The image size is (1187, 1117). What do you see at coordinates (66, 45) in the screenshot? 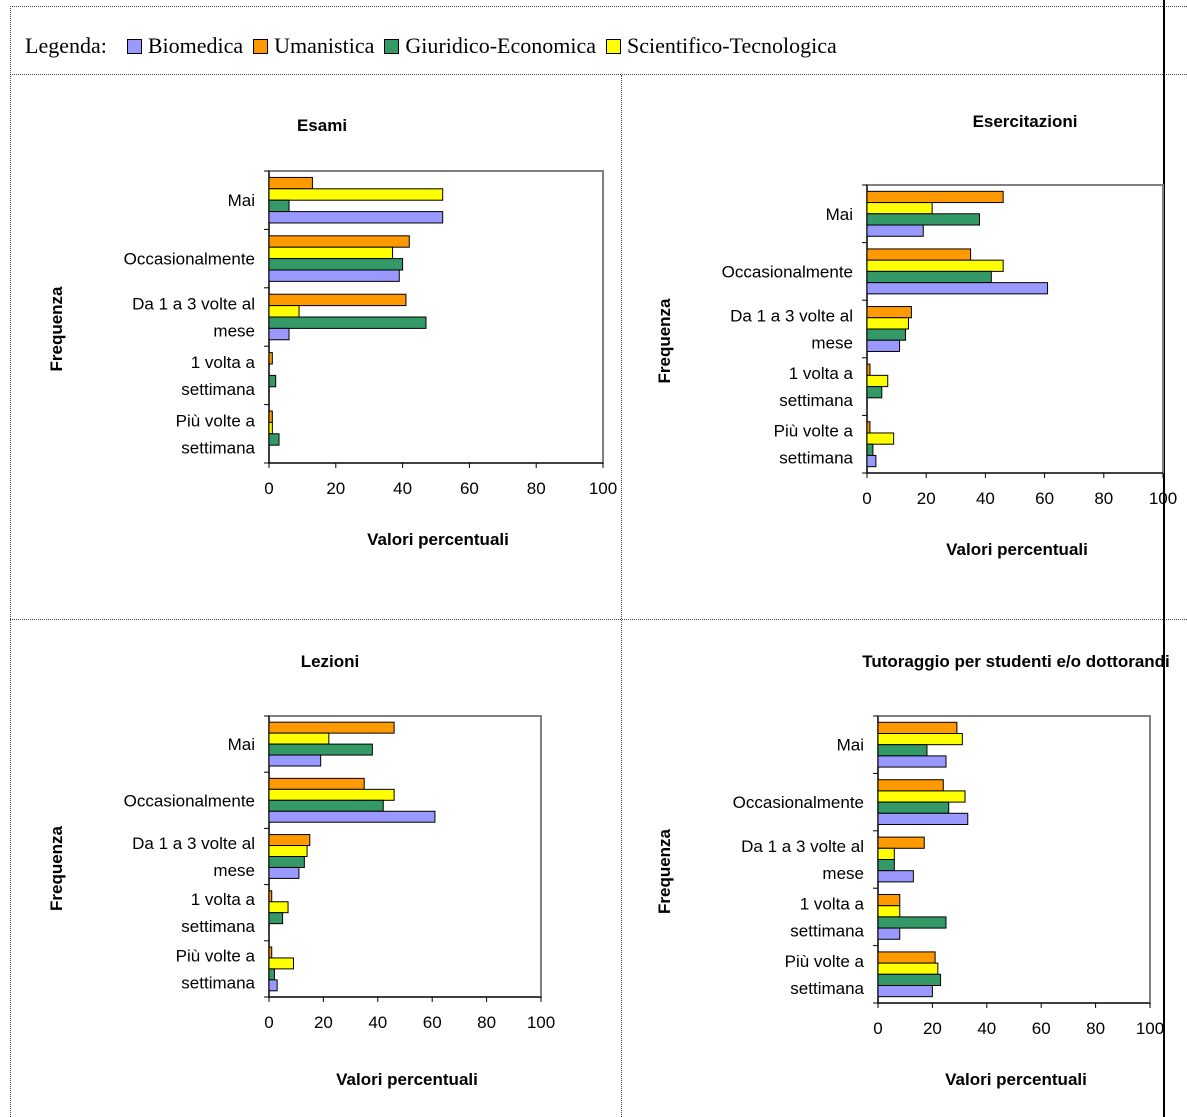
I see `legend-title: Legenda:` at bounding box center [66, 45].